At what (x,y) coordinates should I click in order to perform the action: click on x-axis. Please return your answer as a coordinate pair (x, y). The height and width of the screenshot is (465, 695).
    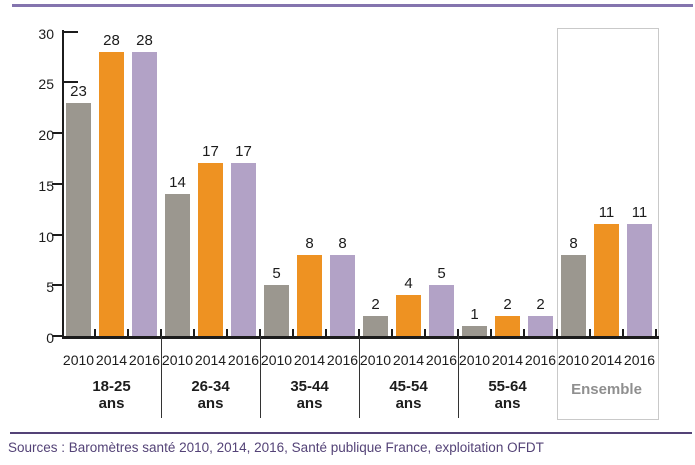
    Looking at the image, I should click on (360, 337).